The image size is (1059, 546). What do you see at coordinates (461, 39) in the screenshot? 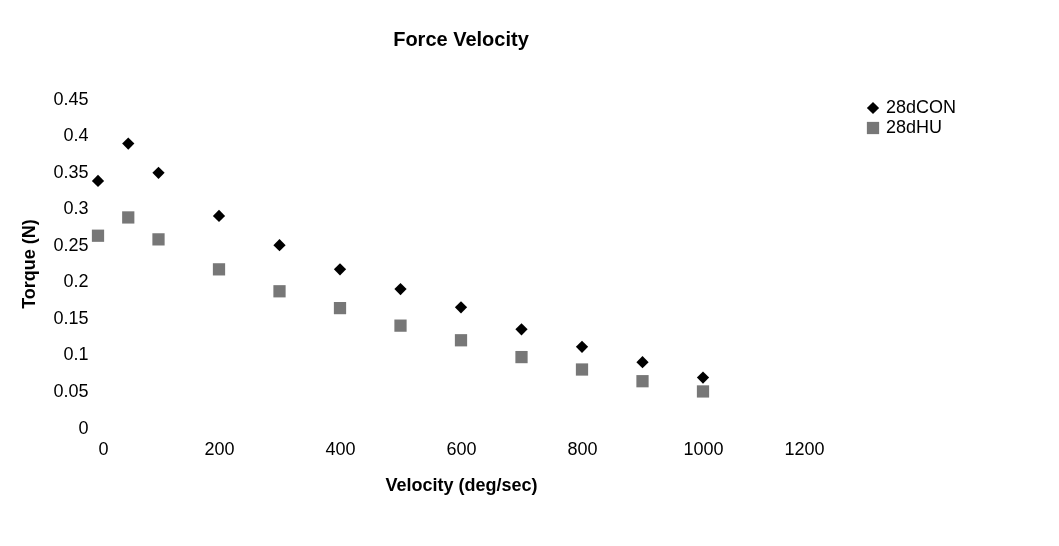
I see `chart-title: Force Velocity` at bounding box center [461, 39].